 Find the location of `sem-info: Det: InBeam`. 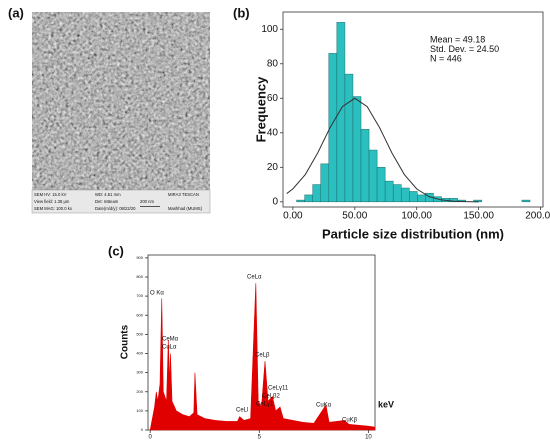

sem-info: Det: InBeam is located at coordinates (107, 201).